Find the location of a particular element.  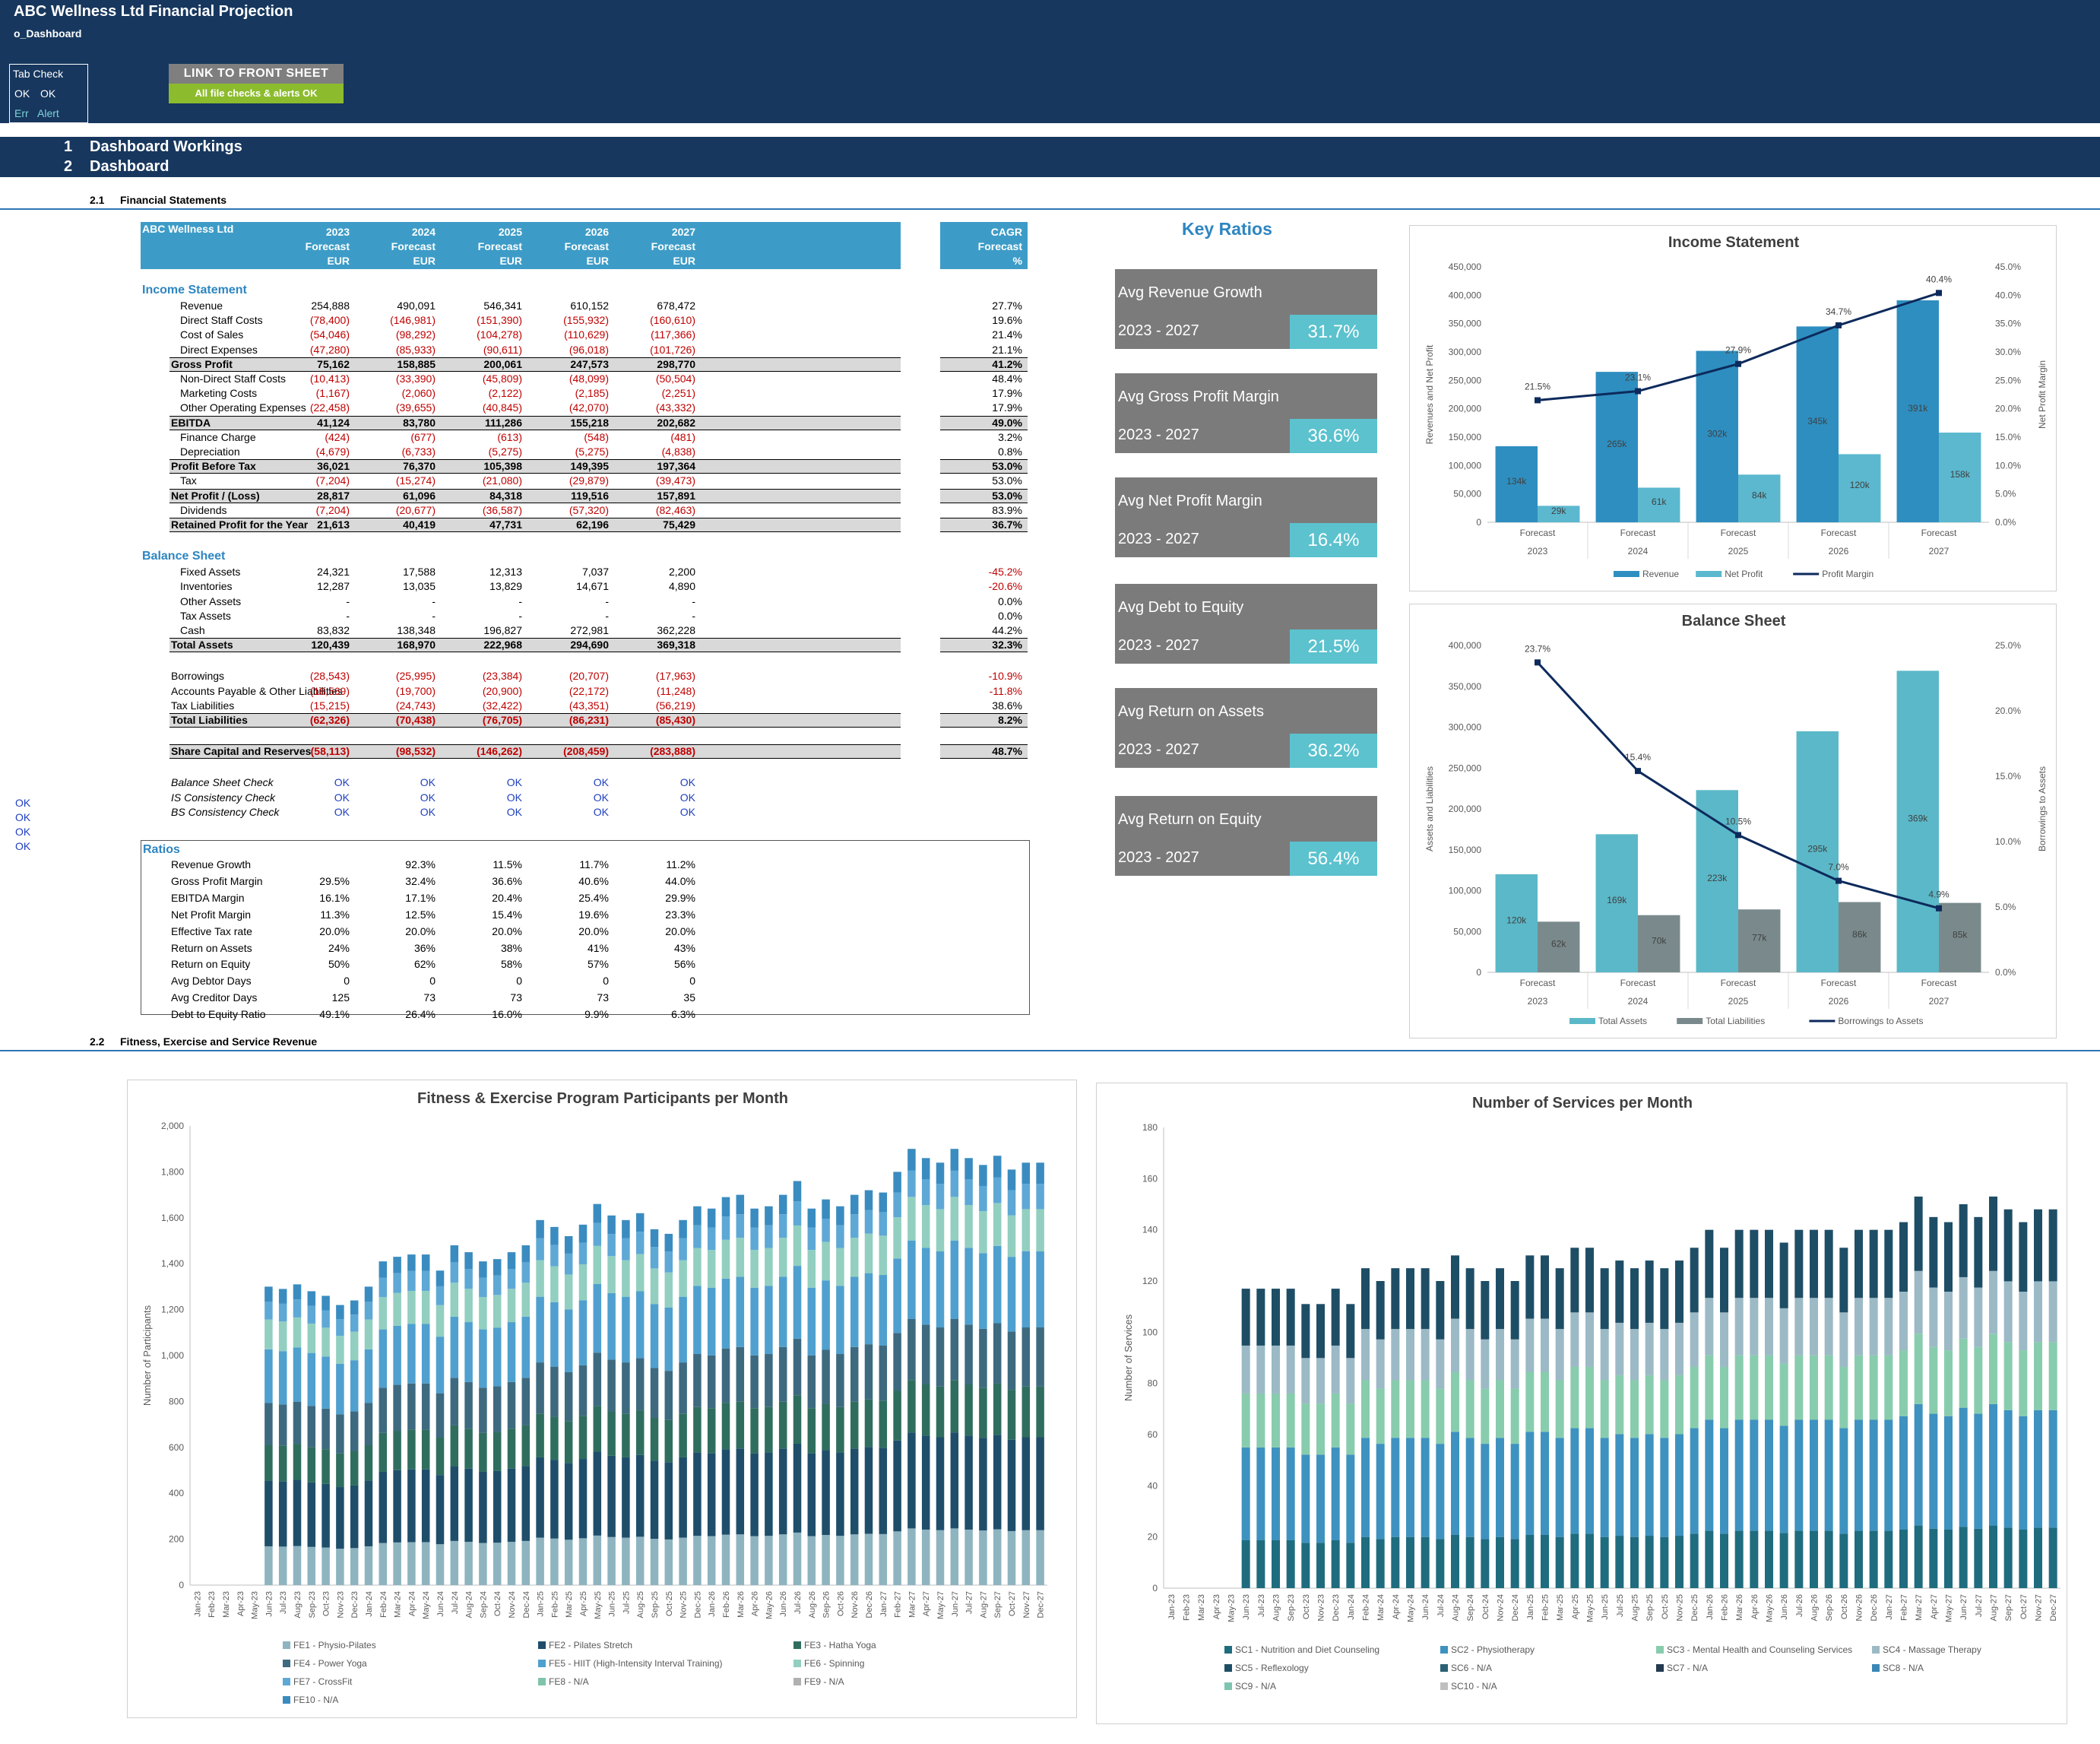

row-label: Marketing Costs is located at coordinates (219, 393).